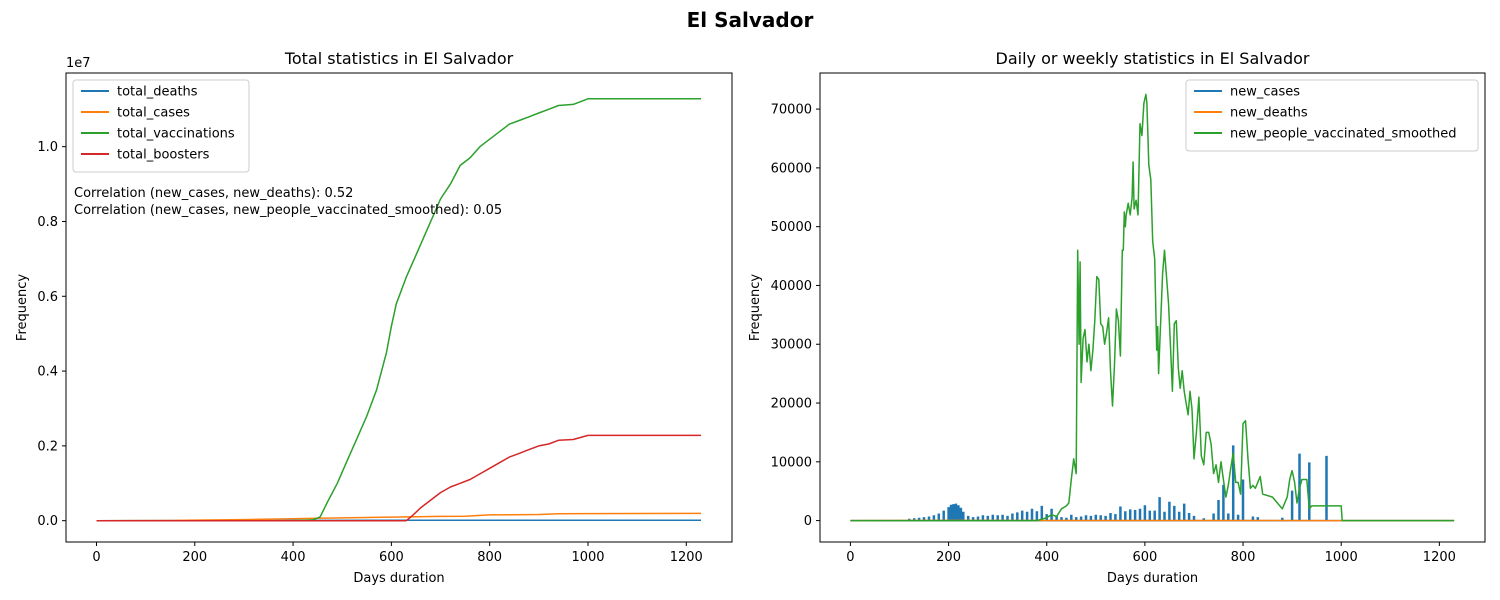  What do you see at coordinates (808, 521) in the screenshot?
I see `y-tick-label: 0` at bounding box center [808, 521].